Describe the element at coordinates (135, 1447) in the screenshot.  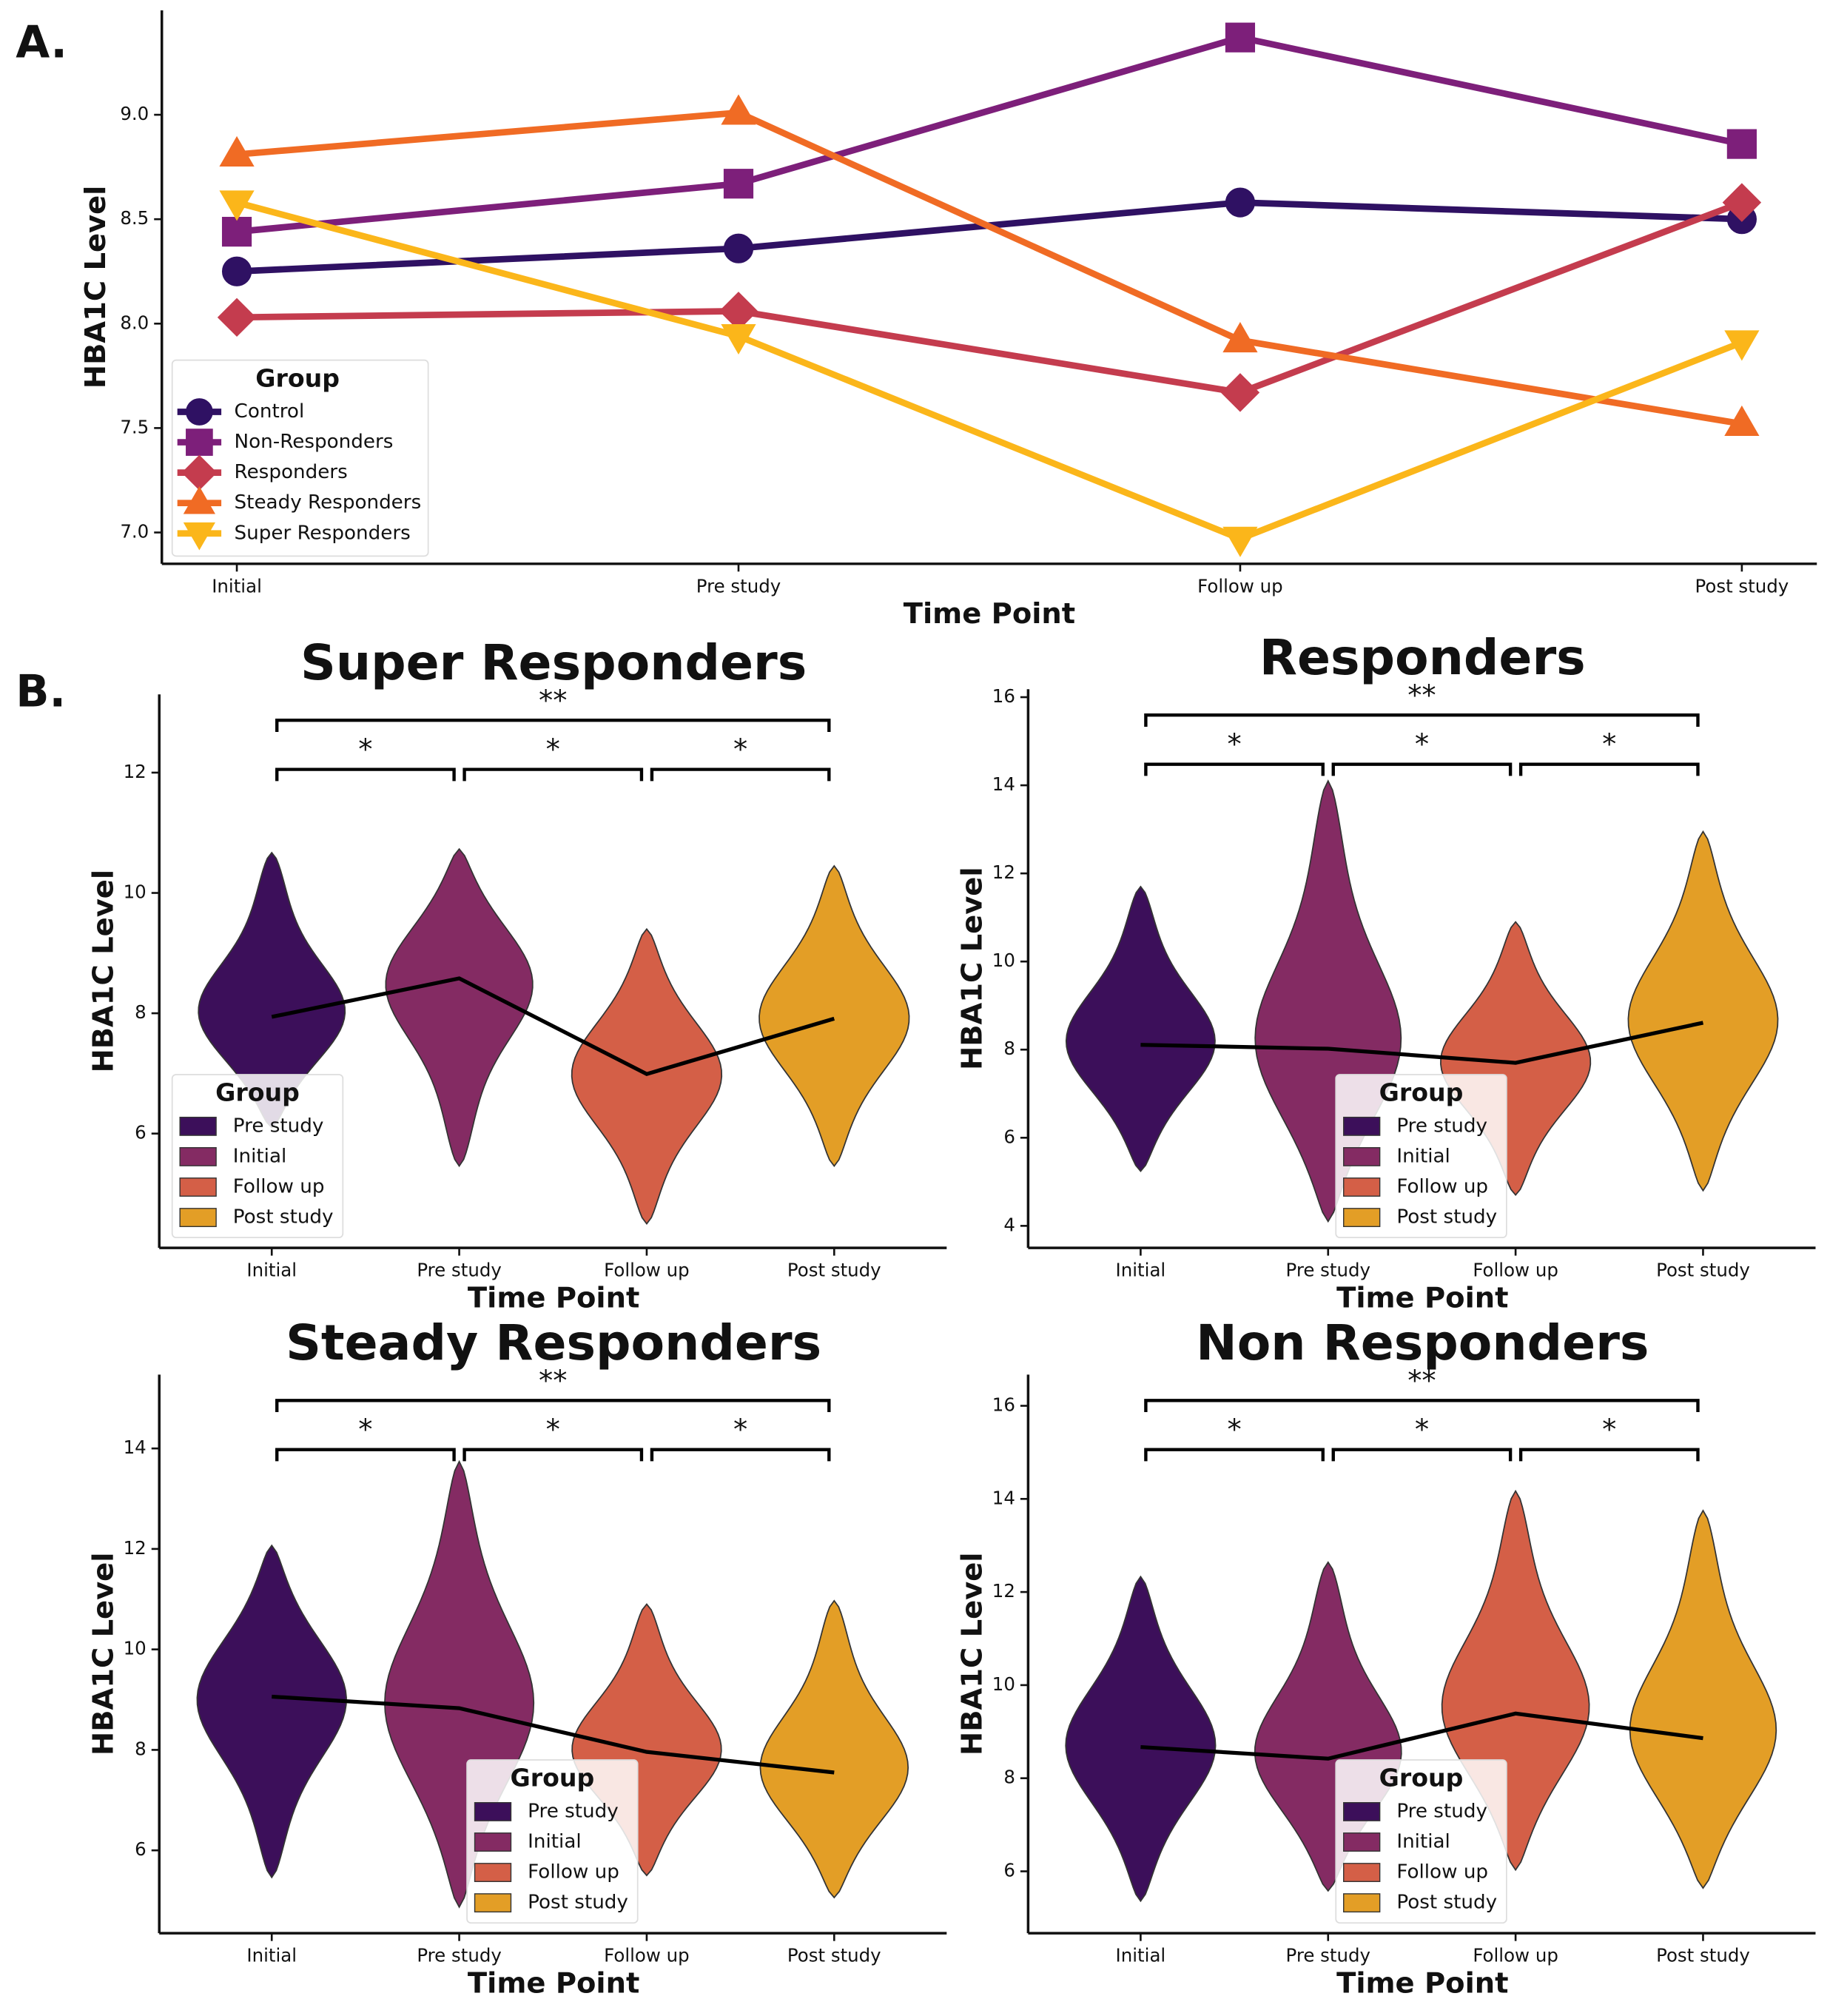
I see `y-tick-label: 14` at that location.